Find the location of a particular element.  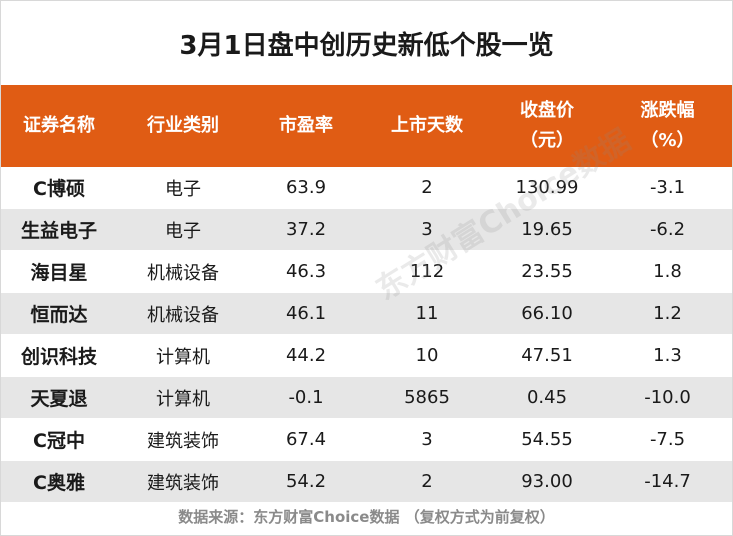

cell-name: 生益电子 is located at coordinates (58, 231).